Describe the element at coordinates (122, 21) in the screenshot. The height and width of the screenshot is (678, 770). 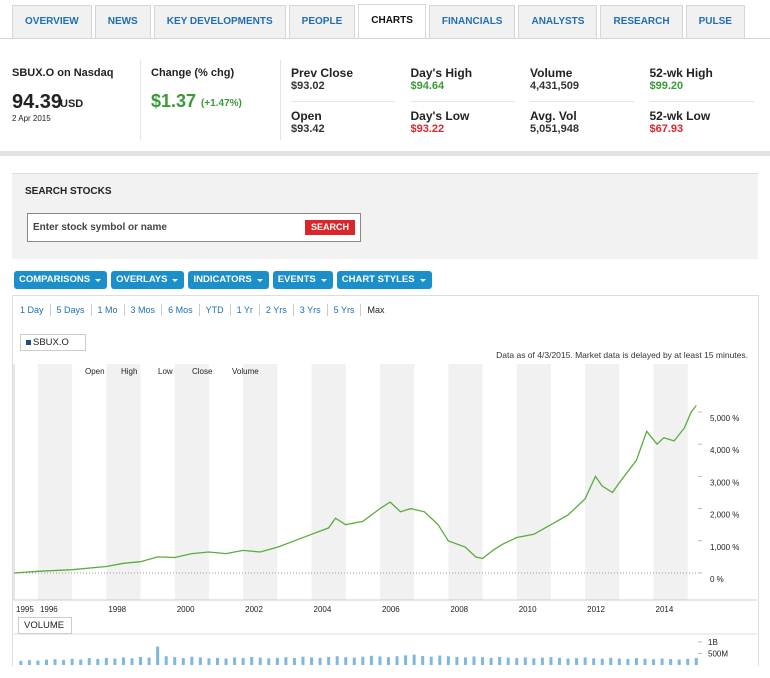
I see `tab: NEWS` at that location.